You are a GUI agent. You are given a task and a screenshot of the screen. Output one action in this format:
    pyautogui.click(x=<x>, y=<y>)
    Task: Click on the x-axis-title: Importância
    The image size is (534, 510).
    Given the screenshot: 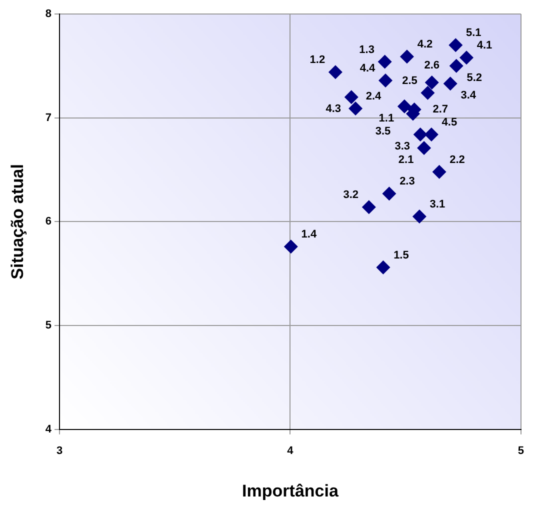 What is the action you would take?
    pyautogui.click(x=290, y=490)
    